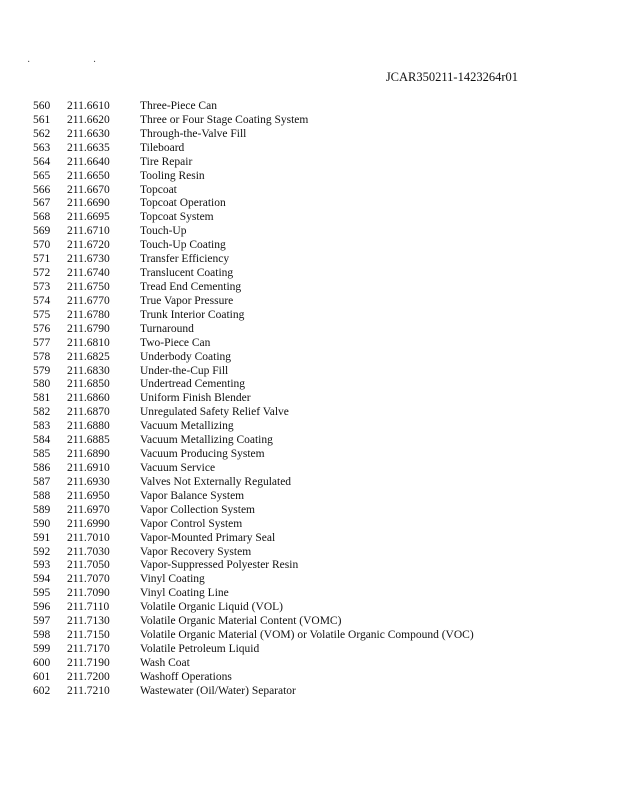  I want to click on list-item: 566 211.6670 Topcoat, so click(309, 191).